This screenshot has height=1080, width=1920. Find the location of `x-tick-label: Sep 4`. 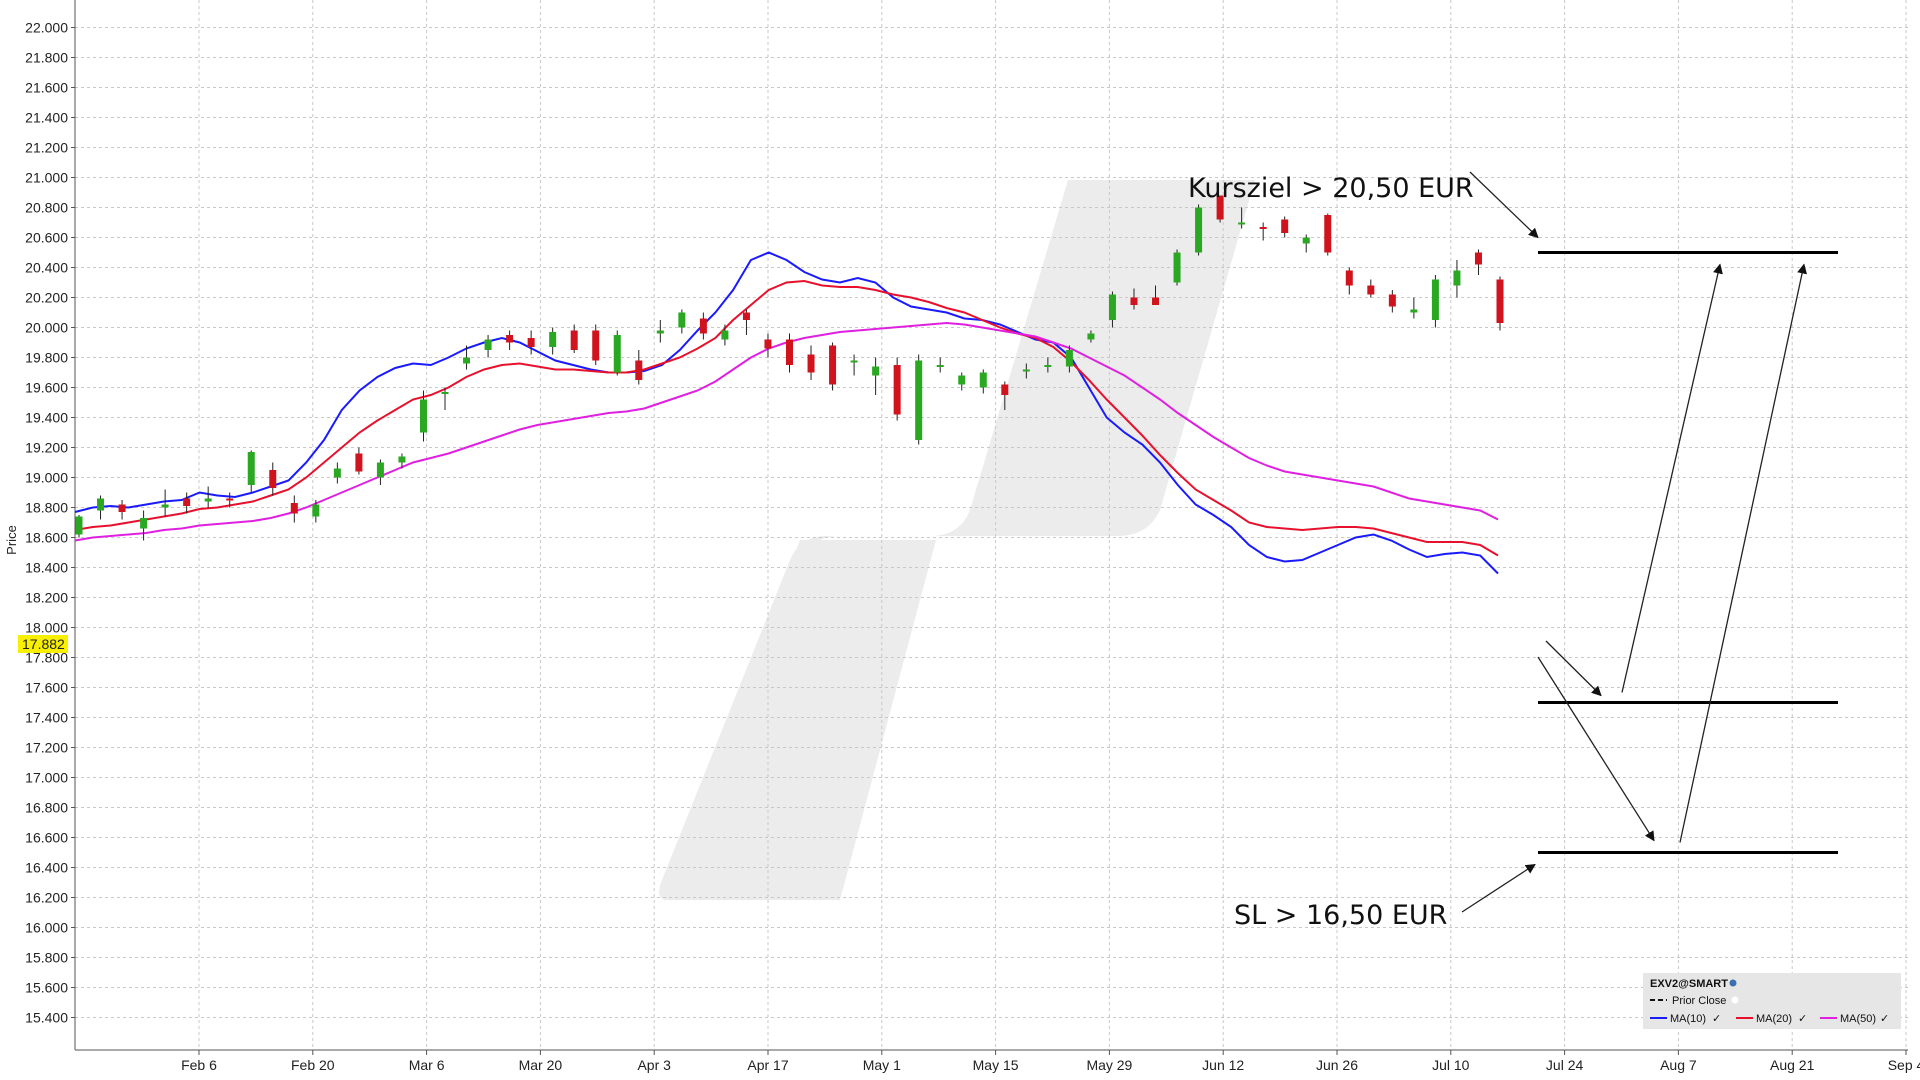

x-tick-label: Sep 4 is located at coordinates (1904, 1065).